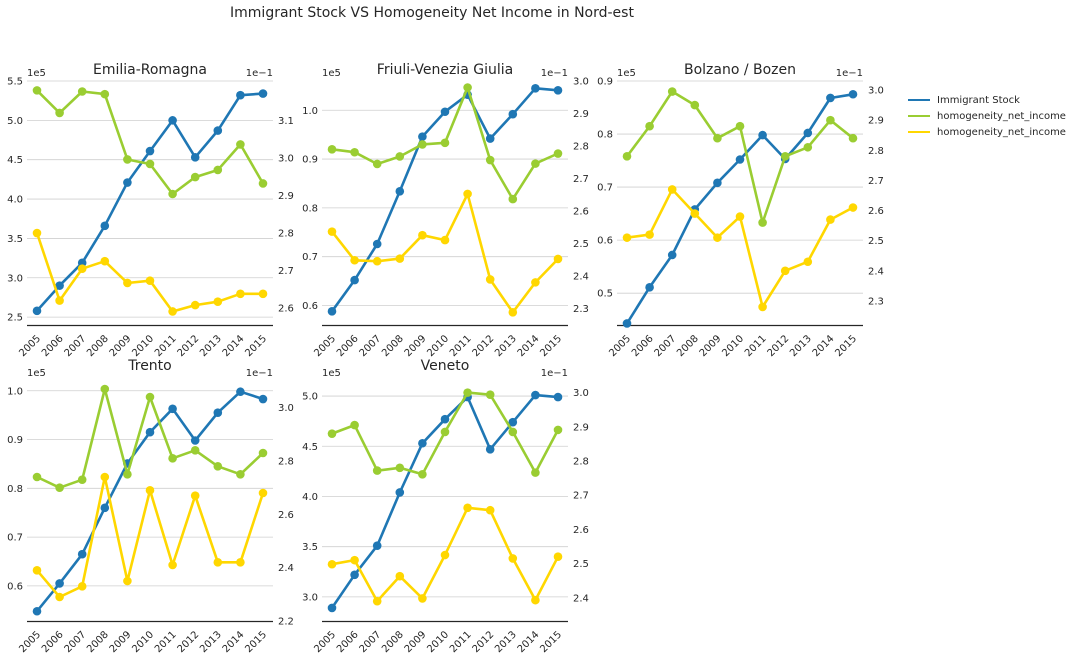 The width and height of the screenshot is (1080, 658). I want to click on y-tick-label-left: 0.6, so click(15, 586).